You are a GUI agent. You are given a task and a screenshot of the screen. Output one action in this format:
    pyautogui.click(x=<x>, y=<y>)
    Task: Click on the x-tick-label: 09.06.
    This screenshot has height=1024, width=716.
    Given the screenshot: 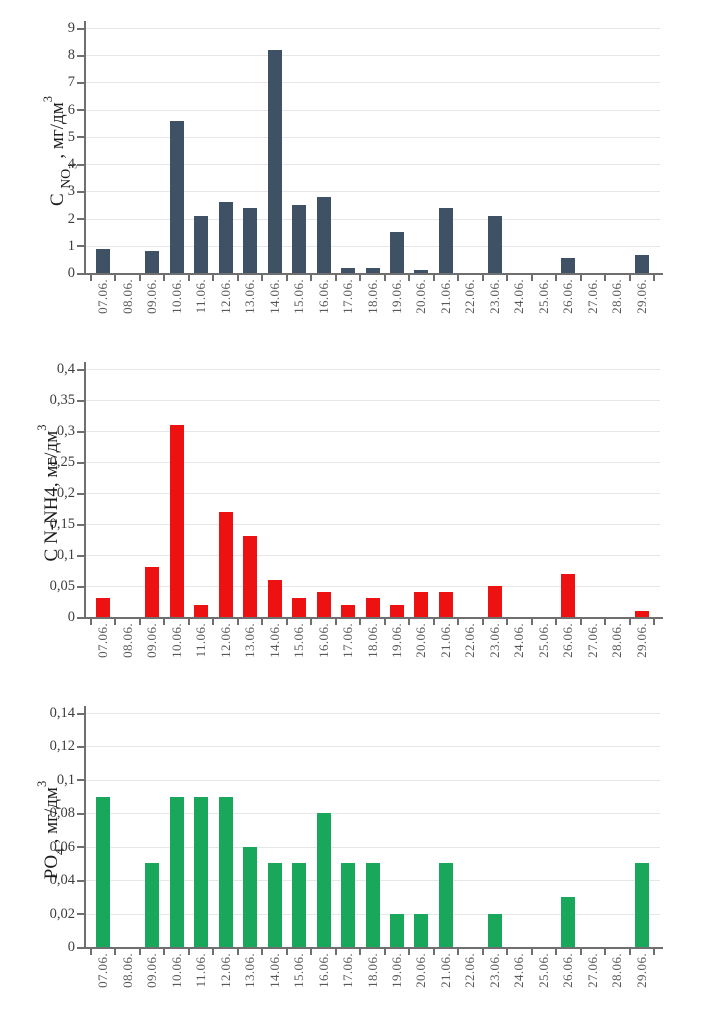 What is the action you would take?
    pyautogui.click(x=152, y=970)
    